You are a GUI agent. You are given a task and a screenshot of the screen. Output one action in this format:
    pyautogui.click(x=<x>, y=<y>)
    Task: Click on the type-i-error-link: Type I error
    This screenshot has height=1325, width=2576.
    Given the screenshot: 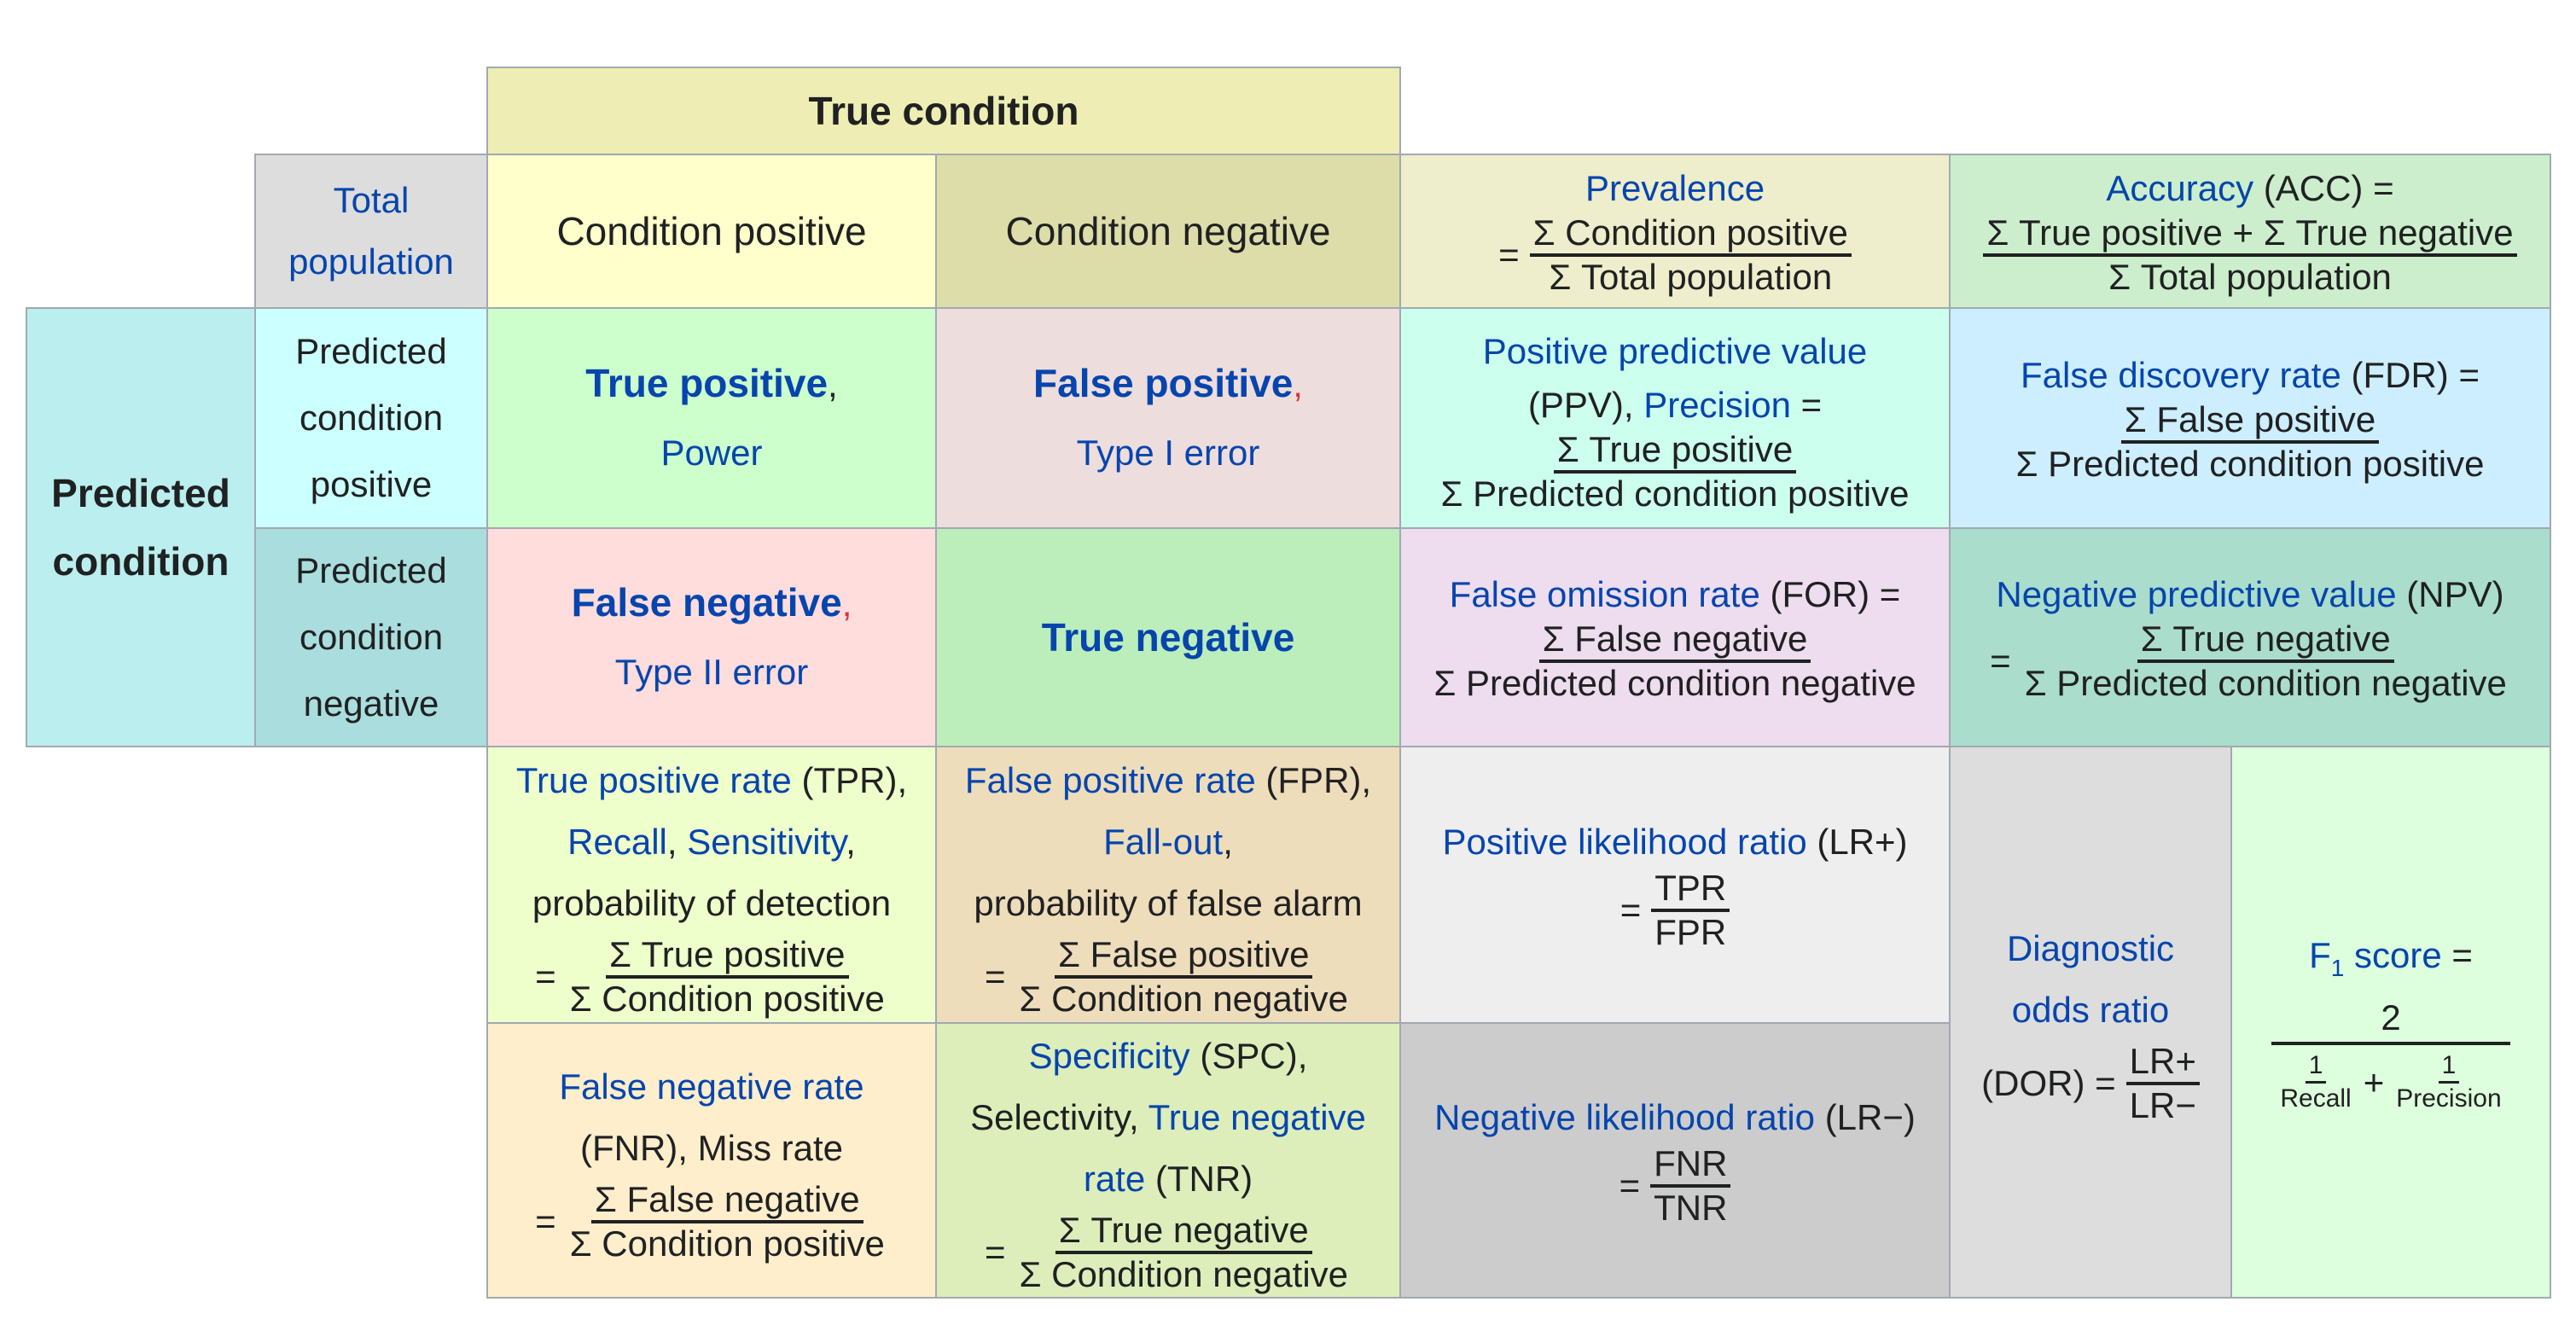 What is the action you would take?
    pyautogui.click(x=1168, y=453)
    